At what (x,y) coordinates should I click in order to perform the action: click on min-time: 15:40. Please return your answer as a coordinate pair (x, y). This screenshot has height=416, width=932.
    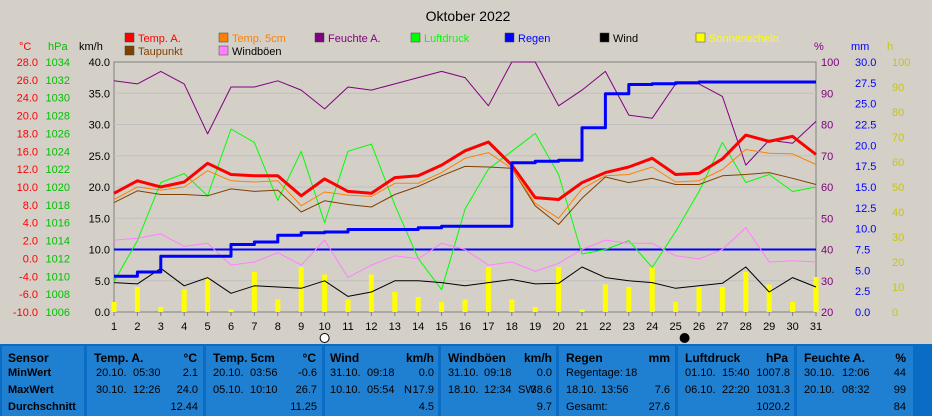
    Looking at the image, I should click on (736, 373).